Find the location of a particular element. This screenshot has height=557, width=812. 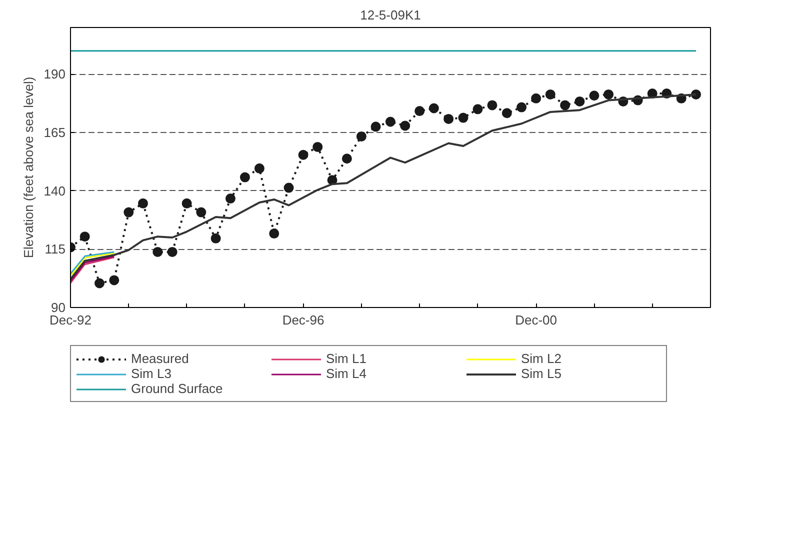

legend-label: Sim L4 is located at coordinates (347, 373).